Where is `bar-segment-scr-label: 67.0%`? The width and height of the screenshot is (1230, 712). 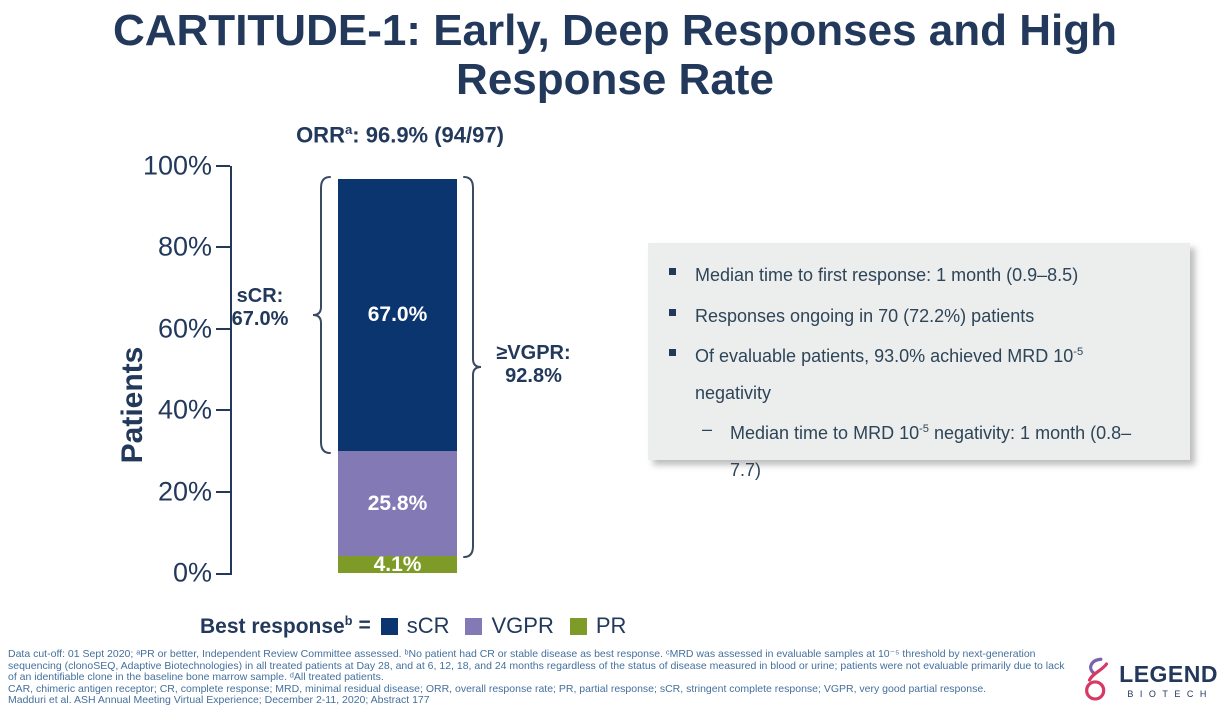
bar-segment-scr-label: 67.0% is located at coordinates (397, 314).